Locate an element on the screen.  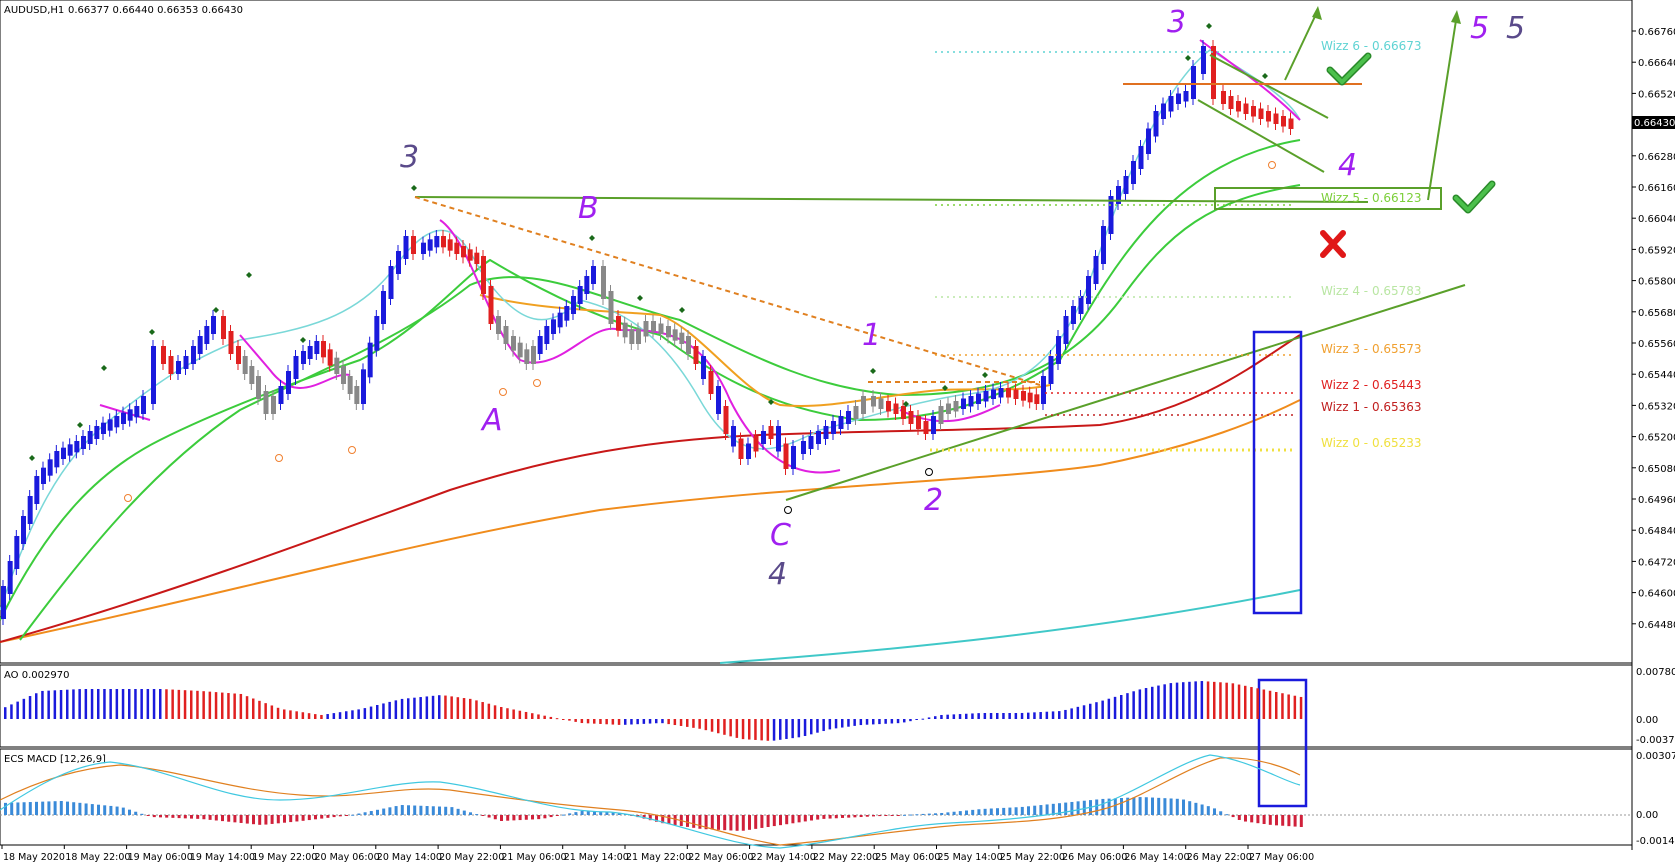
ao-panel is located at coordinates (816, 706).